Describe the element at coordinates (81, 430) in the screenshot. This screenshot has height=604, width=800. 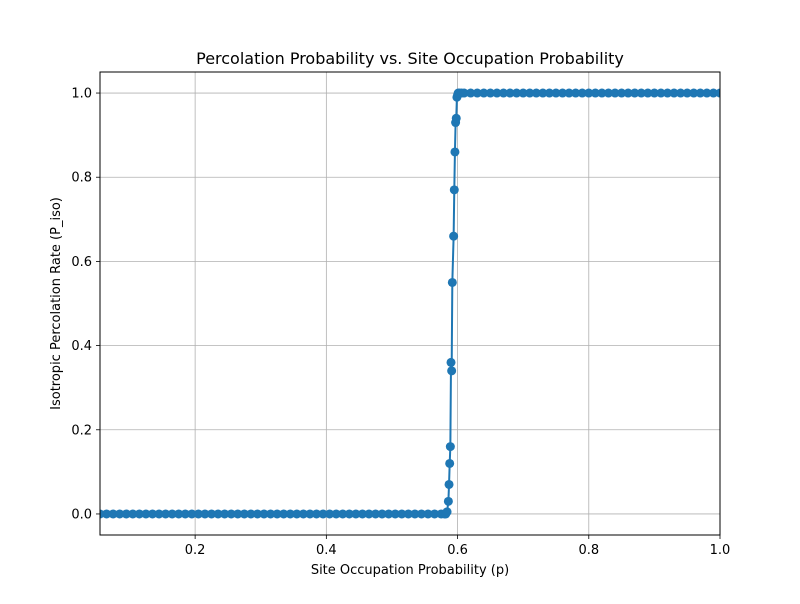
I see `y-tick-label: 0.2` at that location.